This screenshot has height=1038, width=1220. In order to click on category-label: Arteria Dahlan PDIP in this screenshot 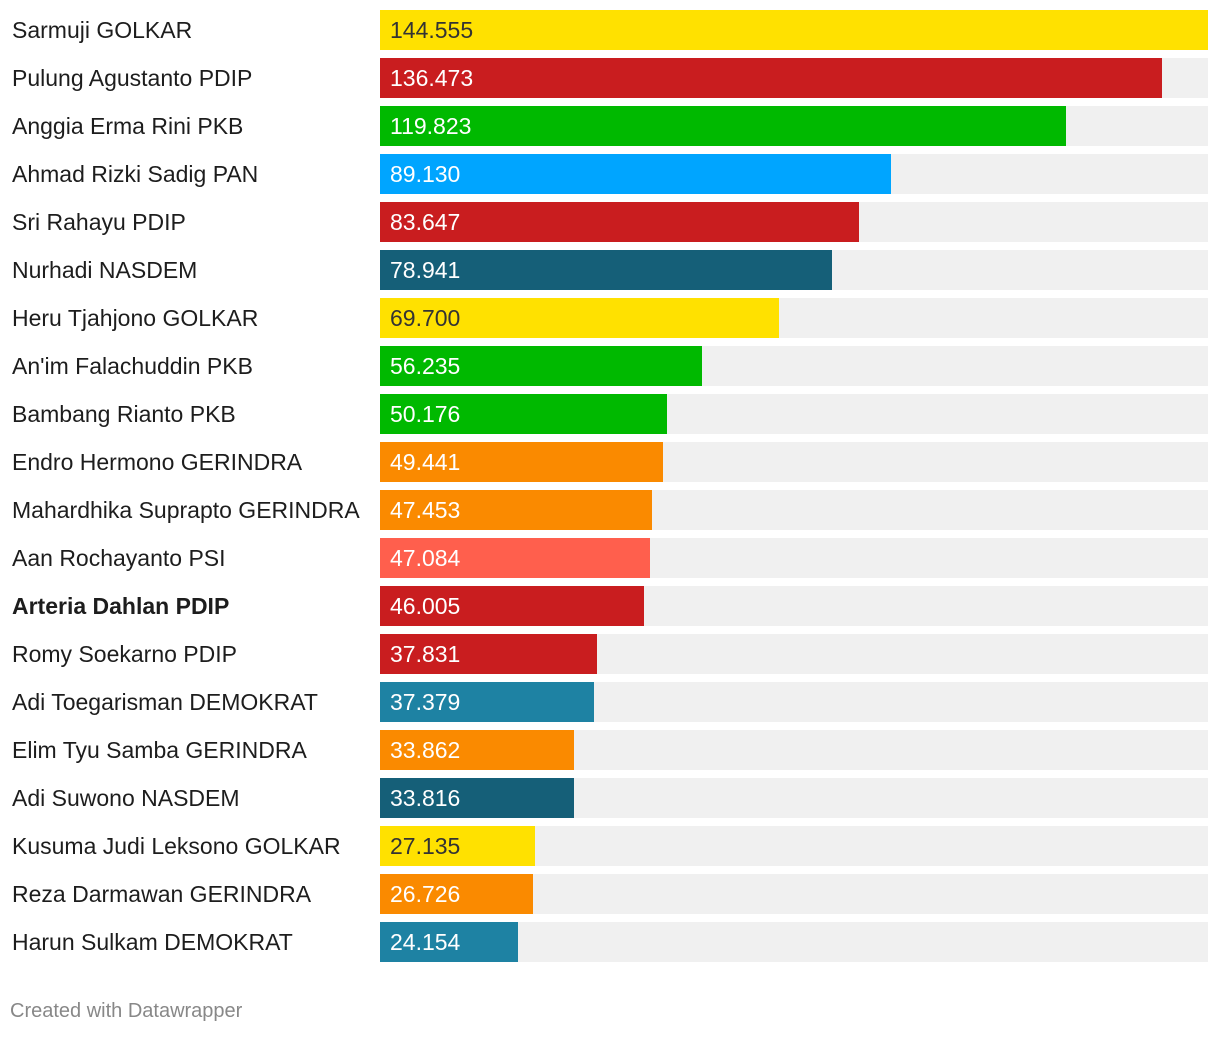, I will do `click(121, 606)`.